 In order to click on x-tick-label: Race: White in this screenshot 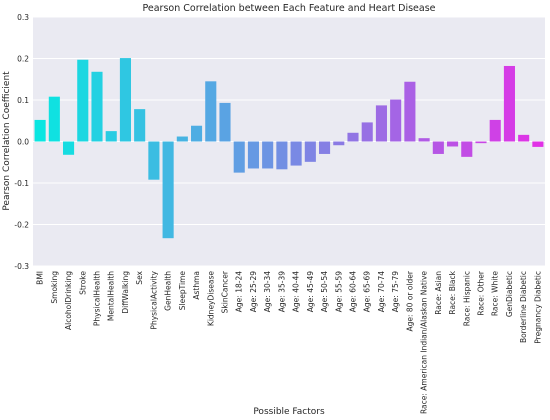, I will do `click(495, 293)`.